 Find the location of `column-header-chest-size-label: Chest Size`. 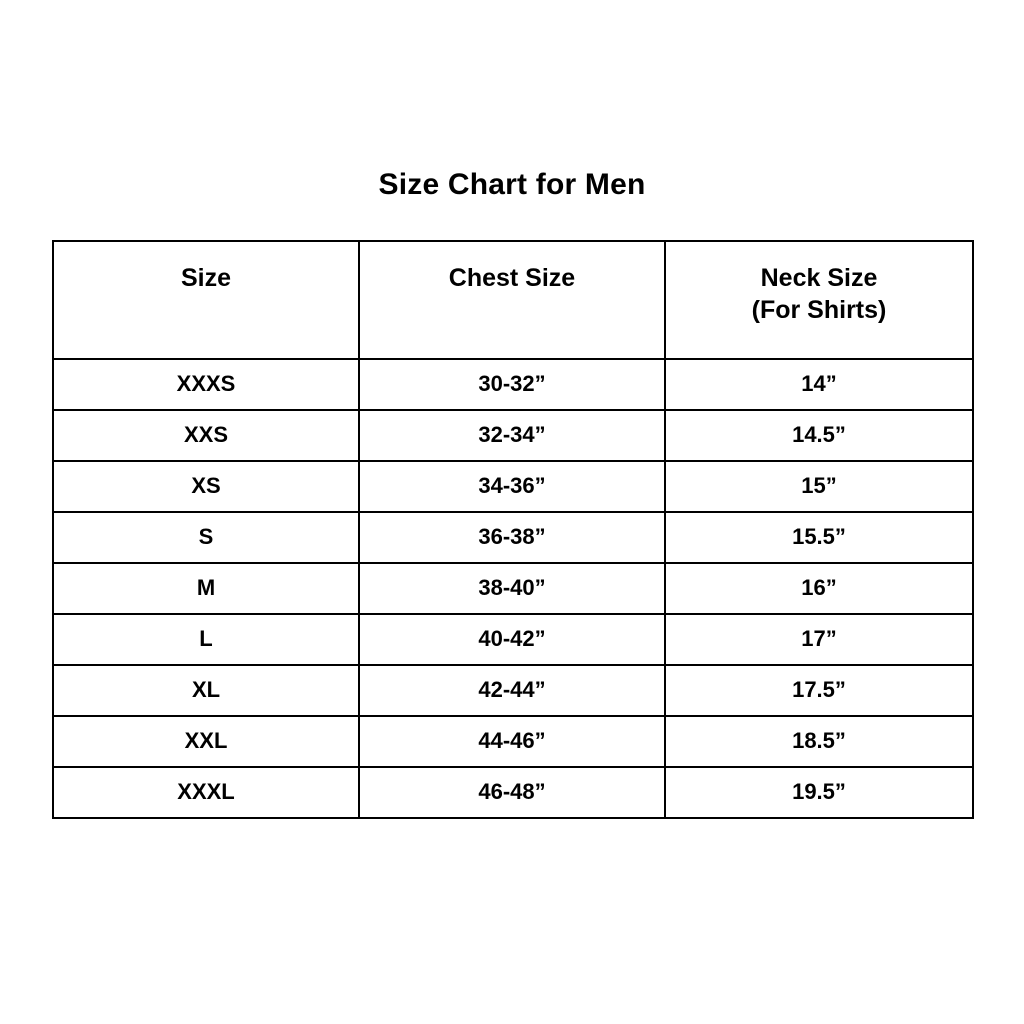

column-header-chest-size-label: Chest Size is located at coordinates (512, 278).